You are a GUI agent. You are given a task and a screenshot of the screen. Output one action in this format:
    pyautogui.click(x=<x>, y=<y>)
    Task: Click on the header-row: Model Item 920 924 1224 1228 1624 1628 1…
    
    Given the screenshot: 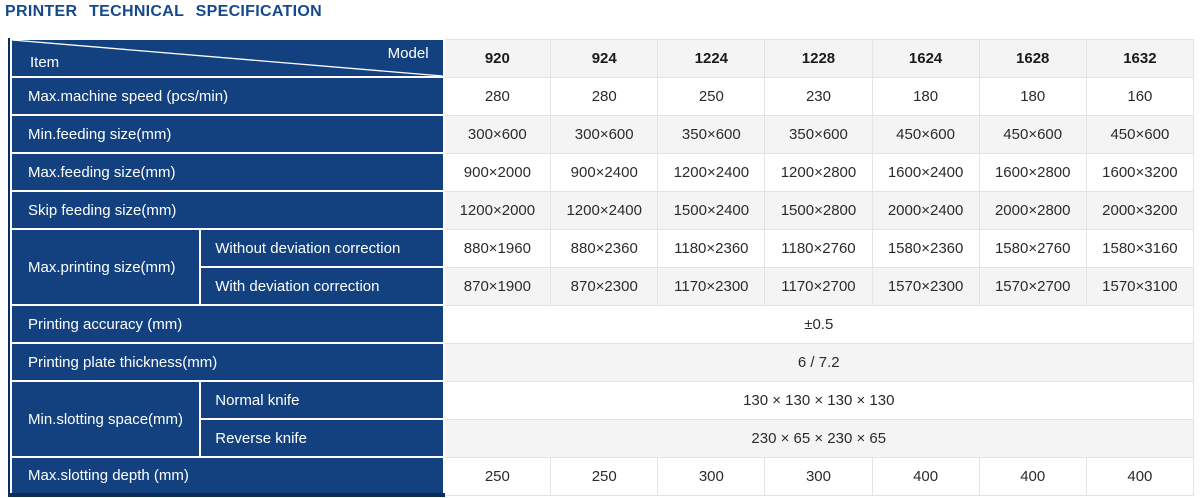 What is the action you would take?
    pyautogui.click(x=602, y=58)
    